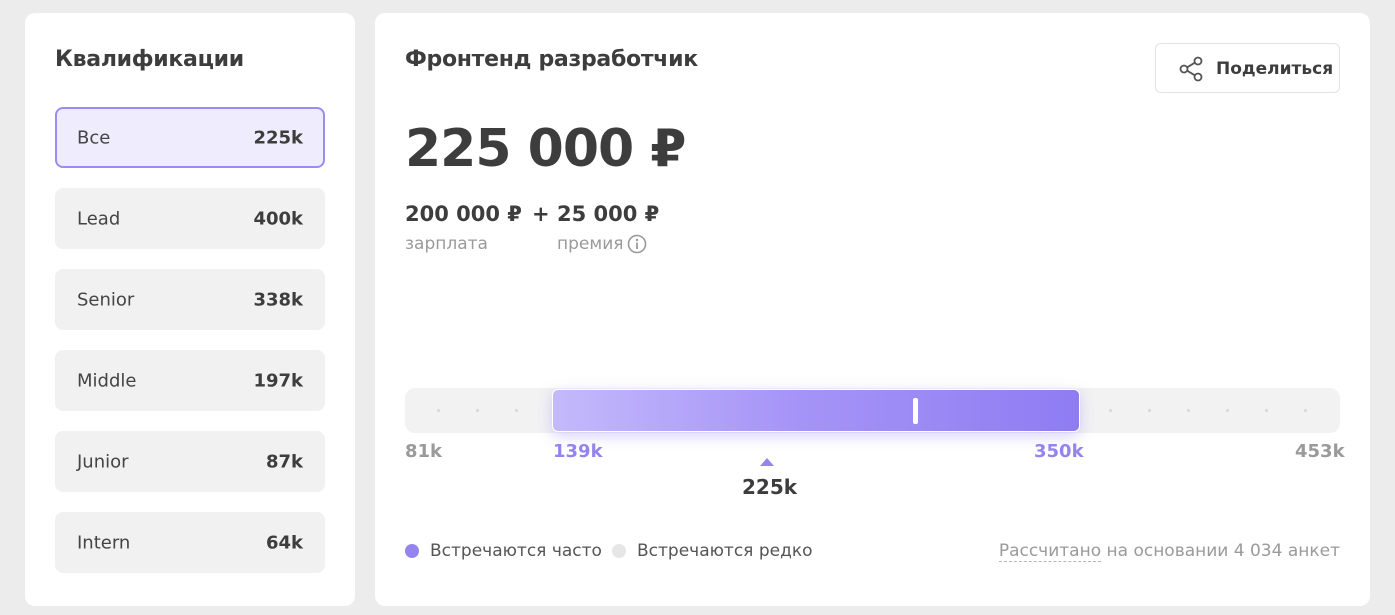 The image size is (1395, 615). I want to click on salary-label: зарплата, so click(446, 244).